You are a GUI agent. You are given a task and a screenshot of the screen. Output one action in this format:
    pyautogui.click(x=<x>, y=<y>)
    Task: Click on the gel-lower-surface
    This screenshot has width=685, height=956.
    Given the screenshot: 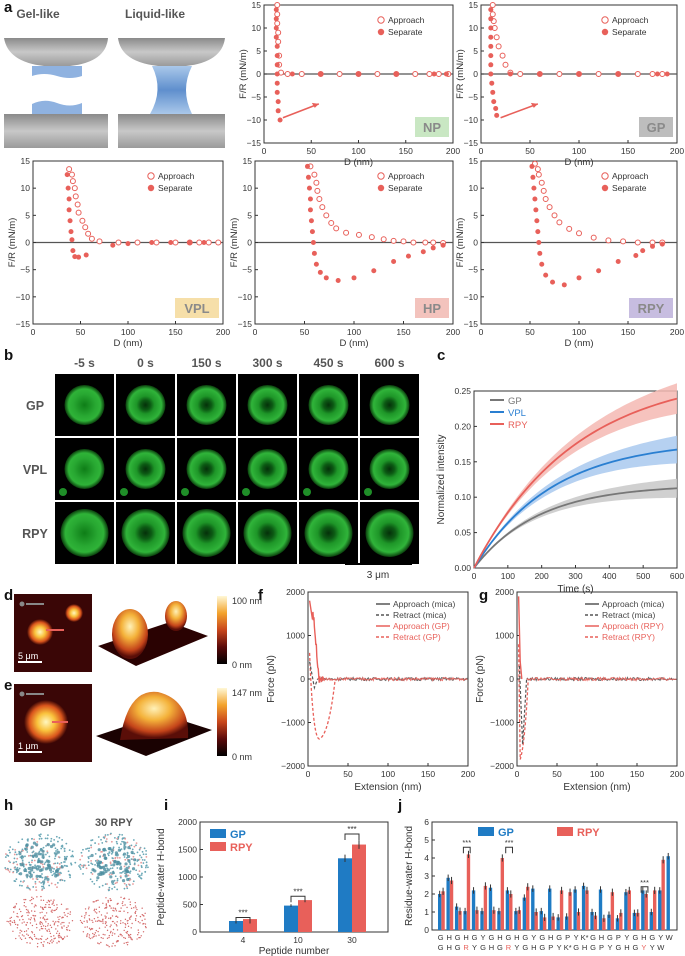 What is the action you would take?
    pyautogui.click(x=56, y=131)
    